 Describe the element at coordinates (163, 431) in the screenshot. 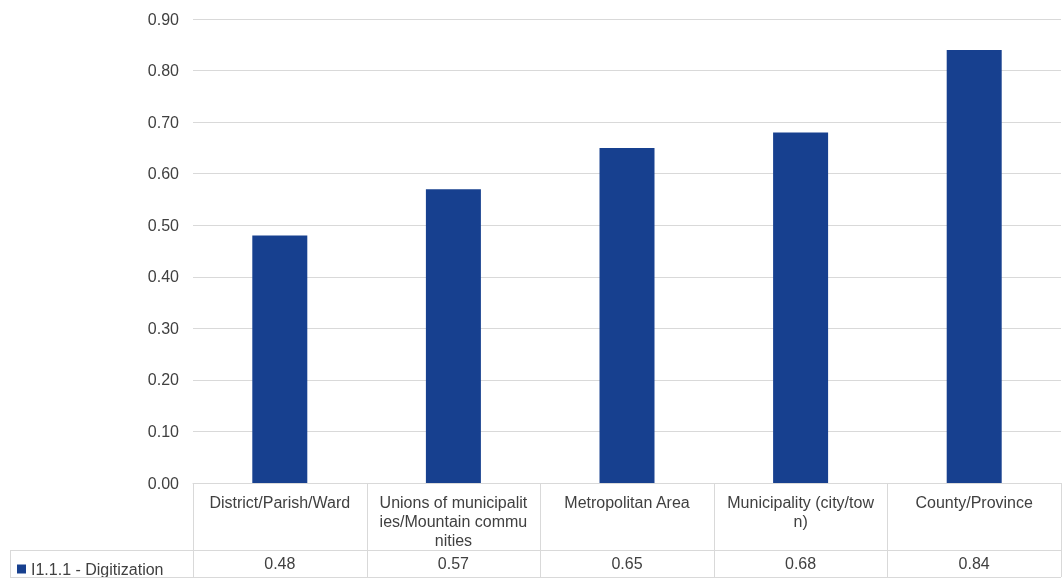

I see `y-tick-label: 0.10` at that location.